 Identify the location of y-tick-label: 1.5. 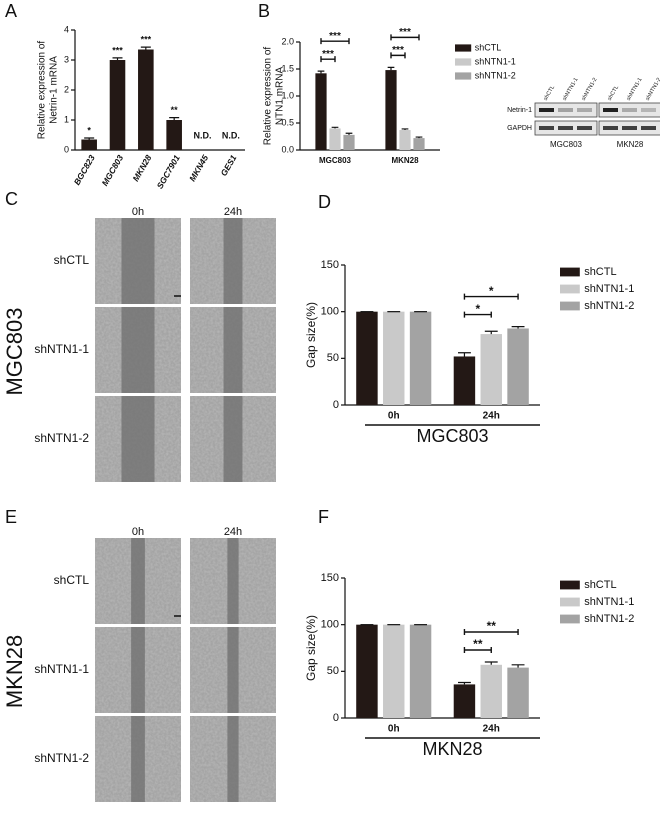
(287, 68).